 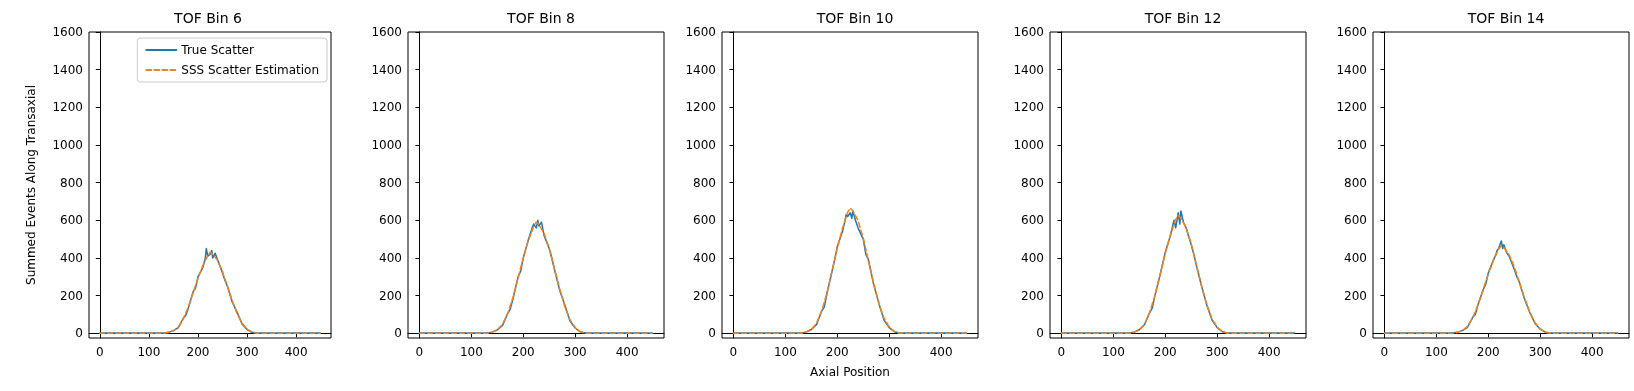 I want to click on chart-title: TOF Bin 14, so click(x=1505, y=18).